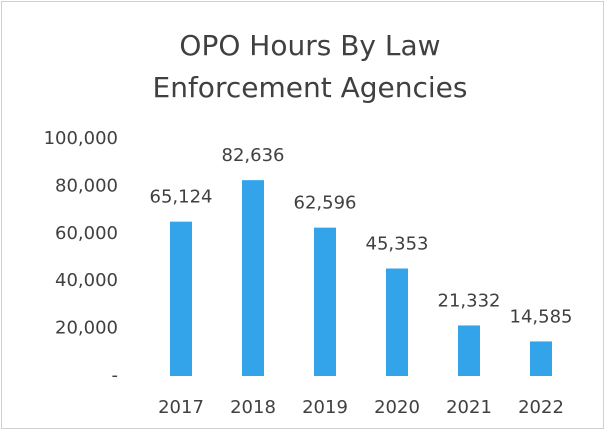  Describe the element at coordinates (181, 197) in the screenshot. I see `data-label: 65,124` at that location.